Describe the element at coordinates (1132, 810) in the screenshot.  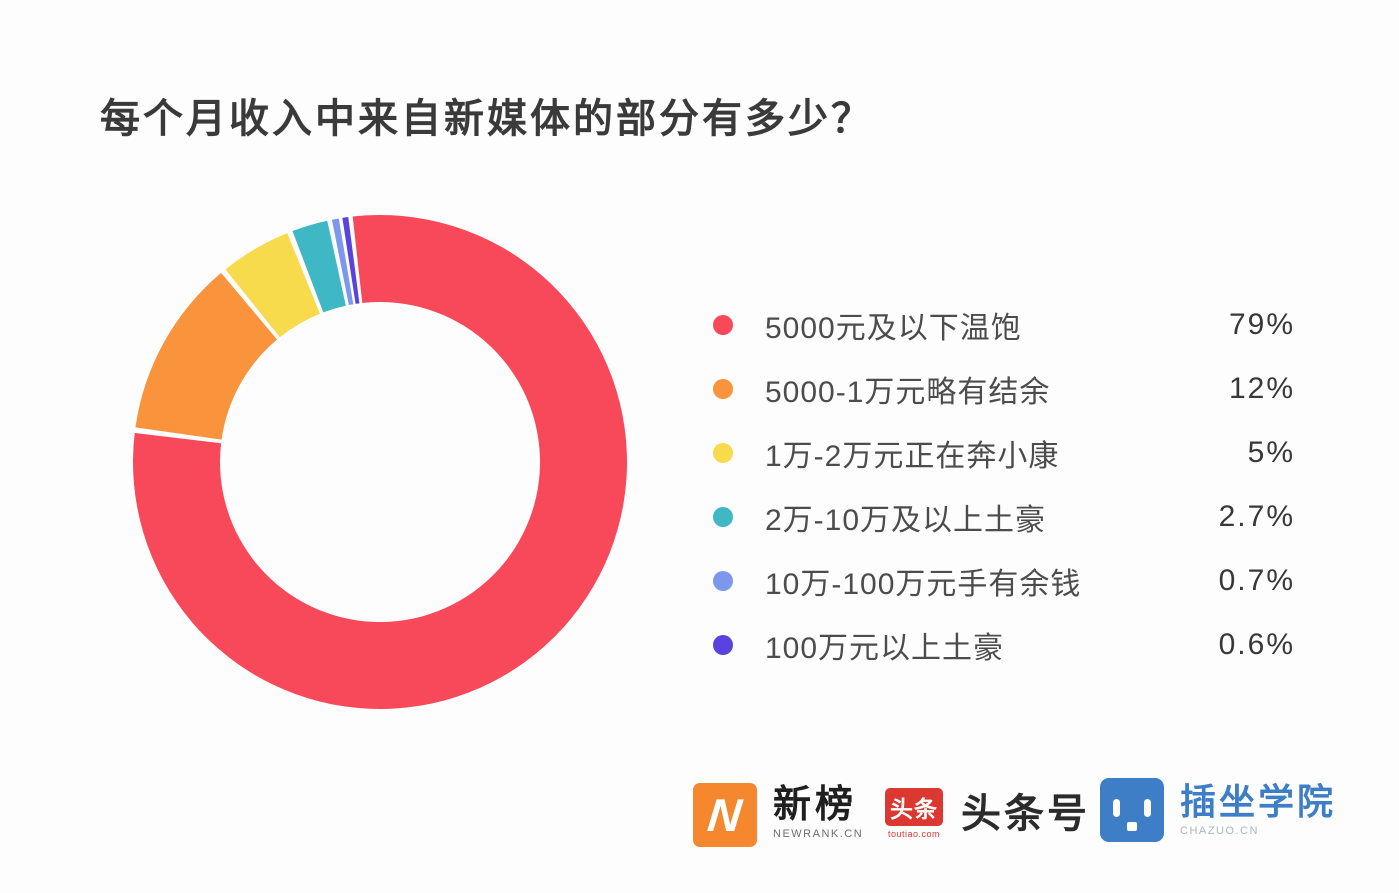
I see `chazuo-logo-icon` at that location.